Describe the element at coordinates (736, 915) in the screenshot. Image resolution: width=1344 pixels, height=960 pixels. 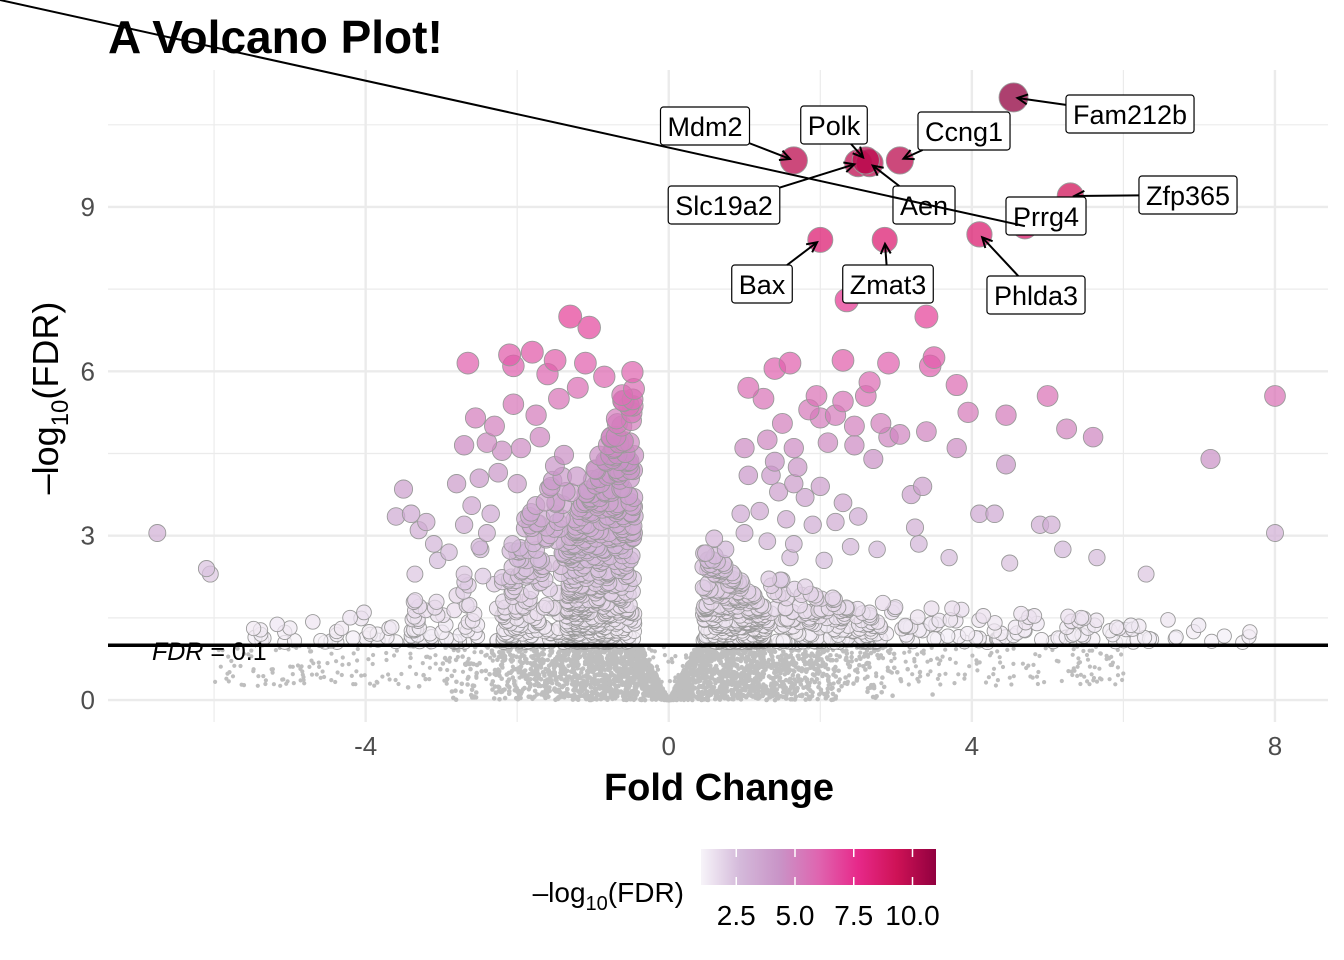
I see `legend-tick-label: 2.5` at that location.